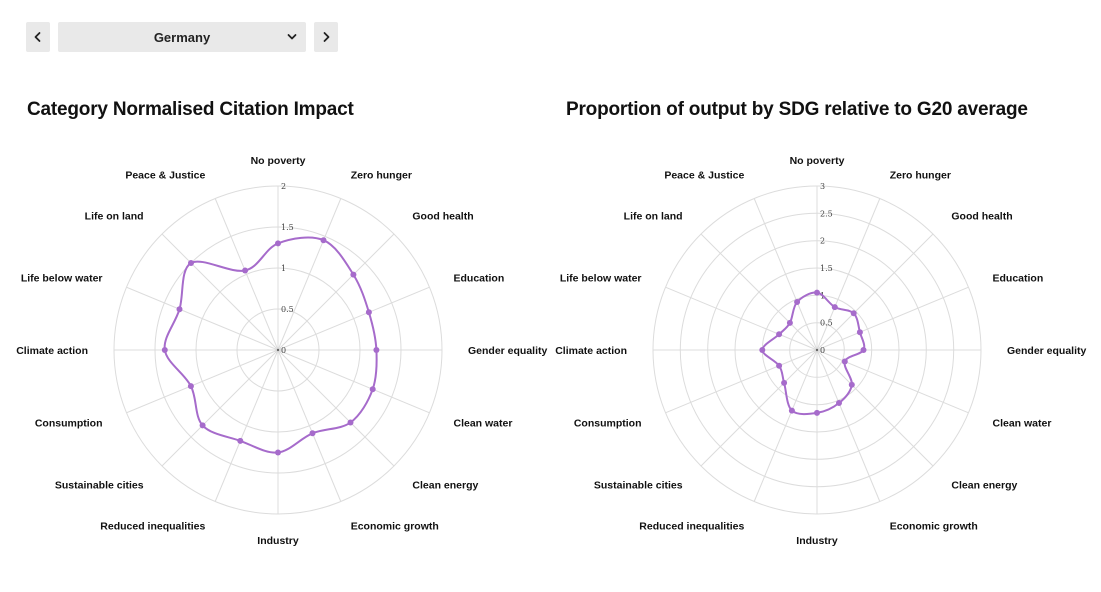 The width and height of the screenshot is (1101, 592). I want to click on axis-label-no-poverty: No poverty, so click(278, 161).